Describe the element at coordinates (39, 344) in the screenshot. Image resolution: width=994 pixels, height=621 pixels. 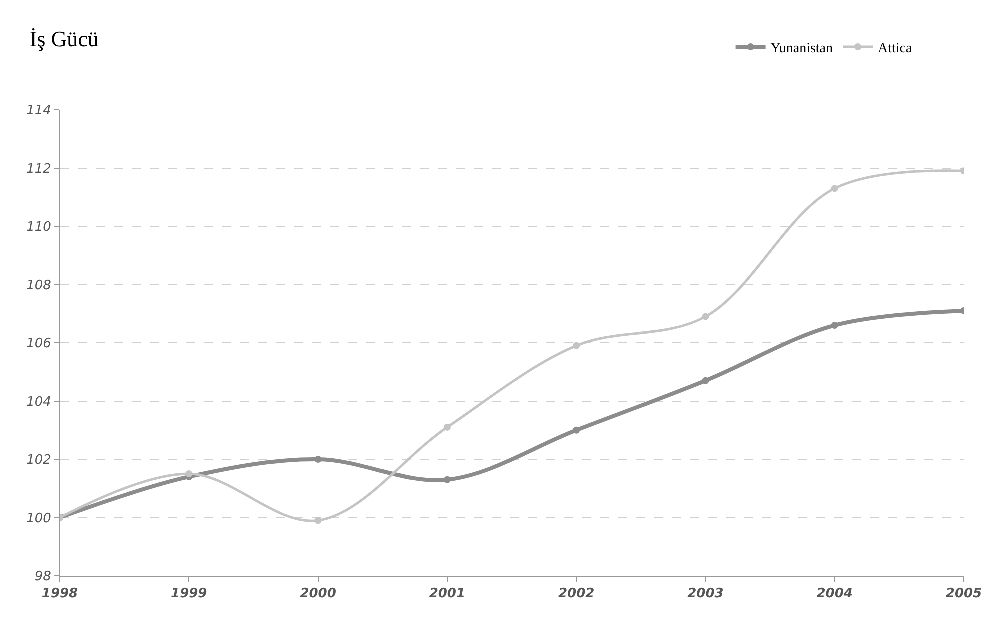
I see `y-tick-label: 106` at that location.